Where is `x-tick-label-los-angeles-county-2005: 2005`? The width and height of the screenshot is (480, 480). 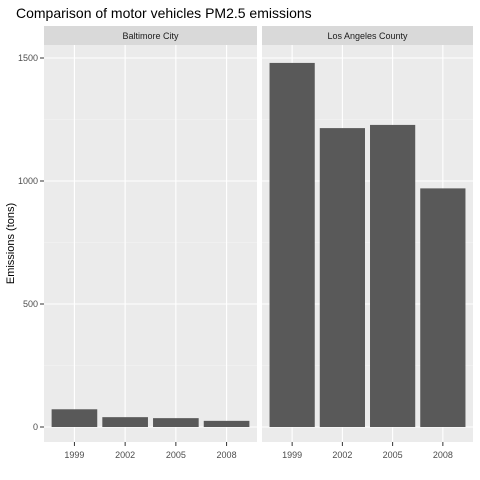 x-tick-label-los-angeles-county-2005: 2005 is located at coordinates (393, 455).